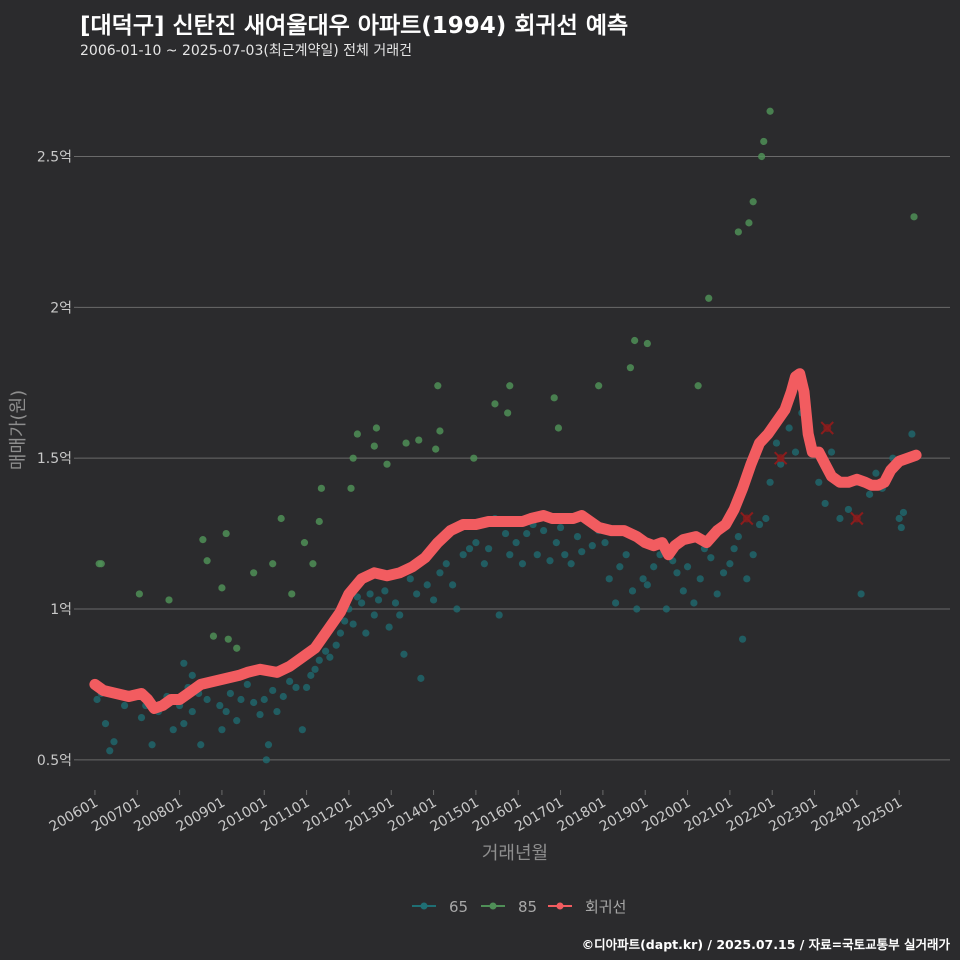 This screenshot has width=960, height=960. Describe the element at coordinates (54, 761) in the screenshot. I see `y-tick-label: 0.5억` at that location.